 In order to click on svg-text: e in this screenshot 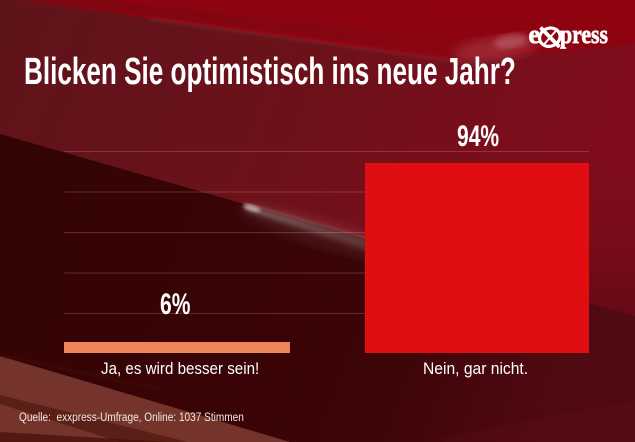, I will do `click(535, 34)`.